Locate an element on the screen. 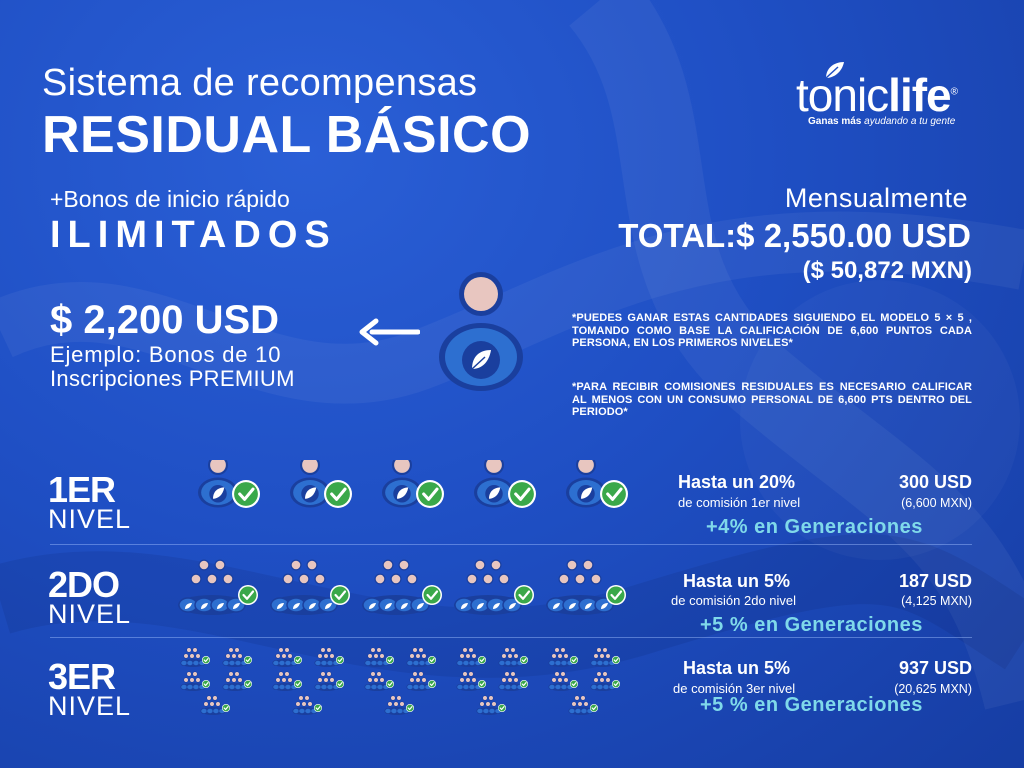  bonus-line-2: ILIMITADOS is located at coordinates (193, 235).